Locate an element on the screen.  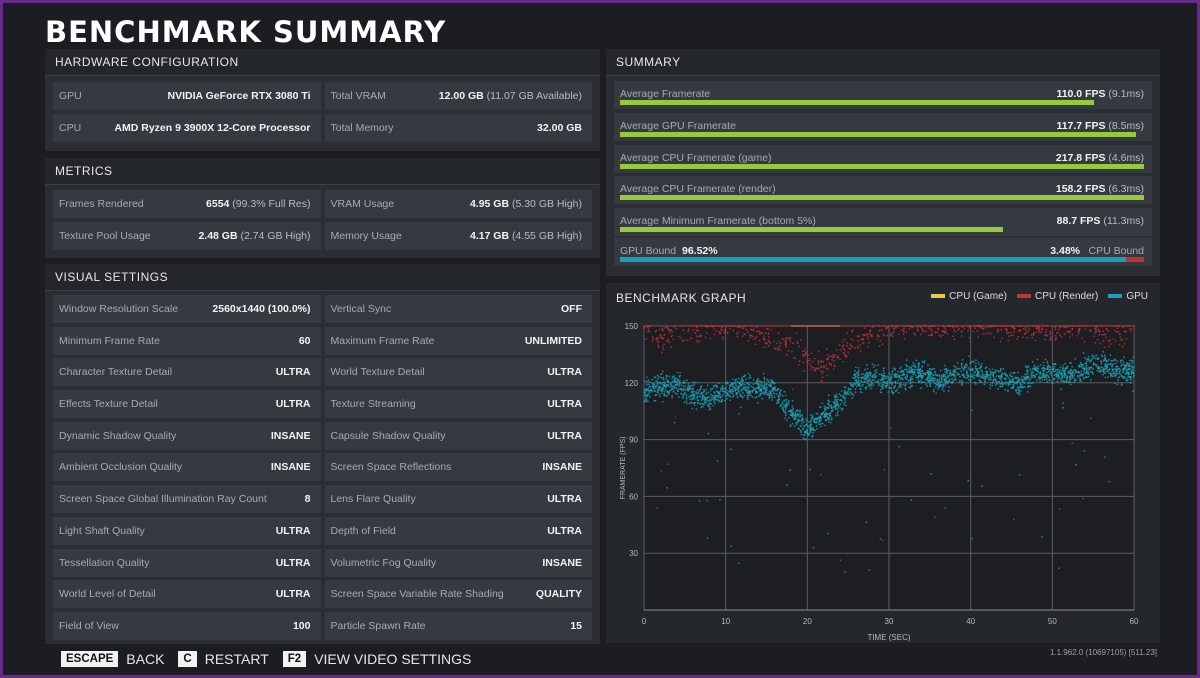
setting-label: Minimum Frame Rate is located at coordinates (109, 340).